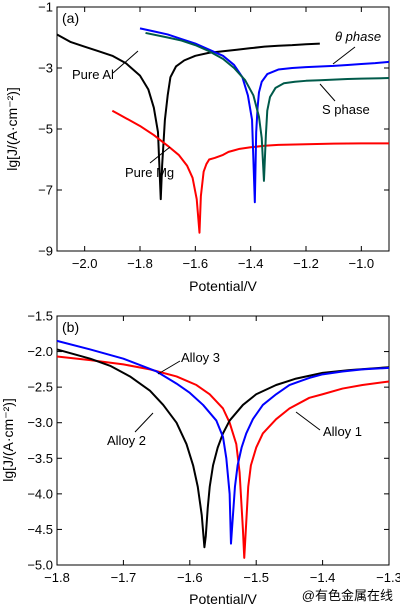 This screenshot has width=400, height=607. Describe the element at coordinates (40, 458) in the screenshot. I see `y-tick-label: −3.5` at that location.